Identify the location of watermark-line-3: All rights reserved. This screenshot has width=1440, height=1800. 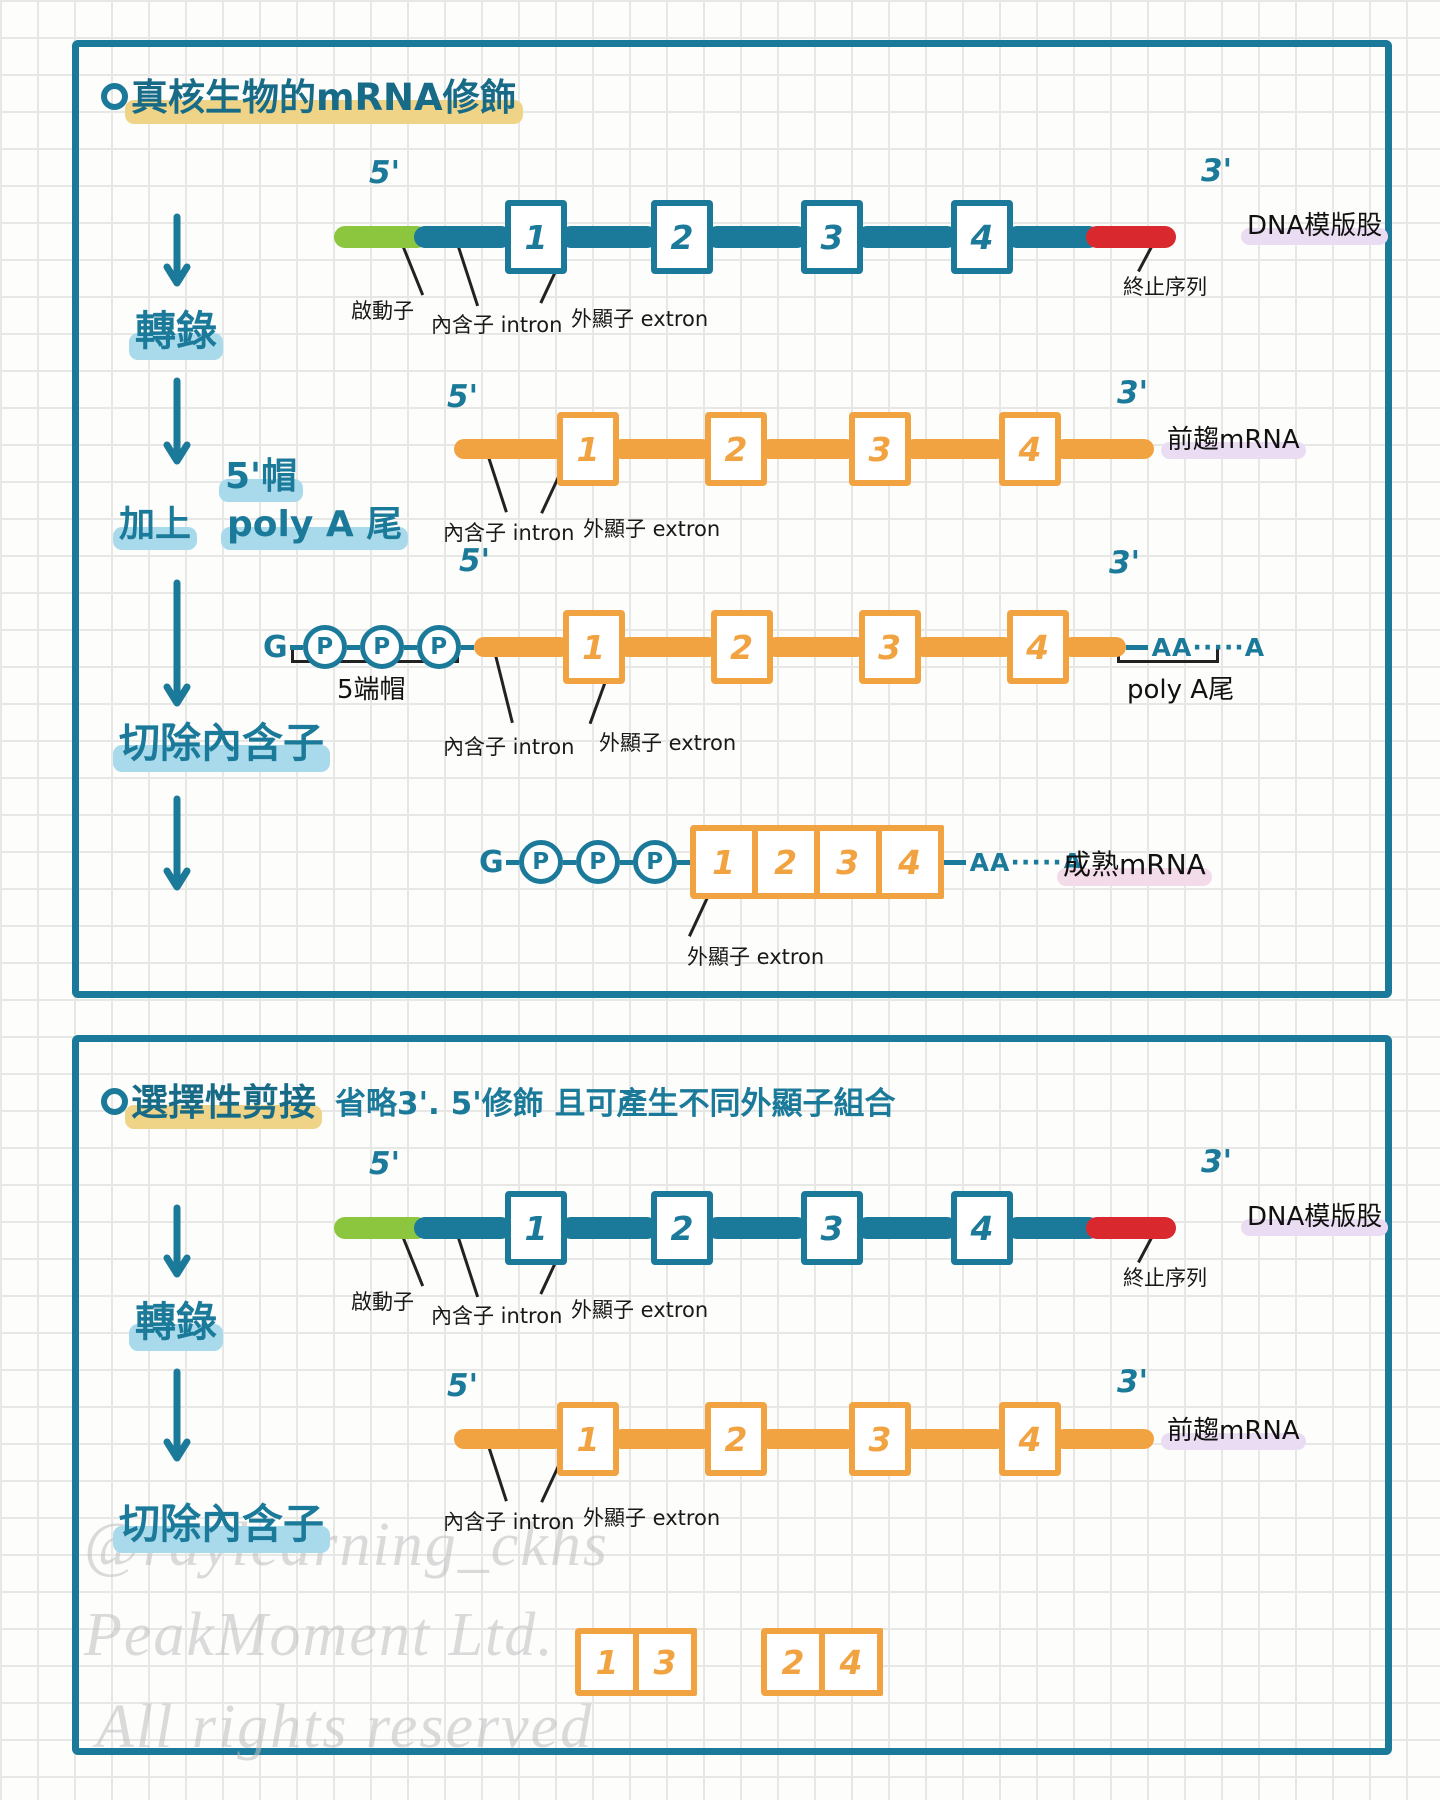
(345, 1727).